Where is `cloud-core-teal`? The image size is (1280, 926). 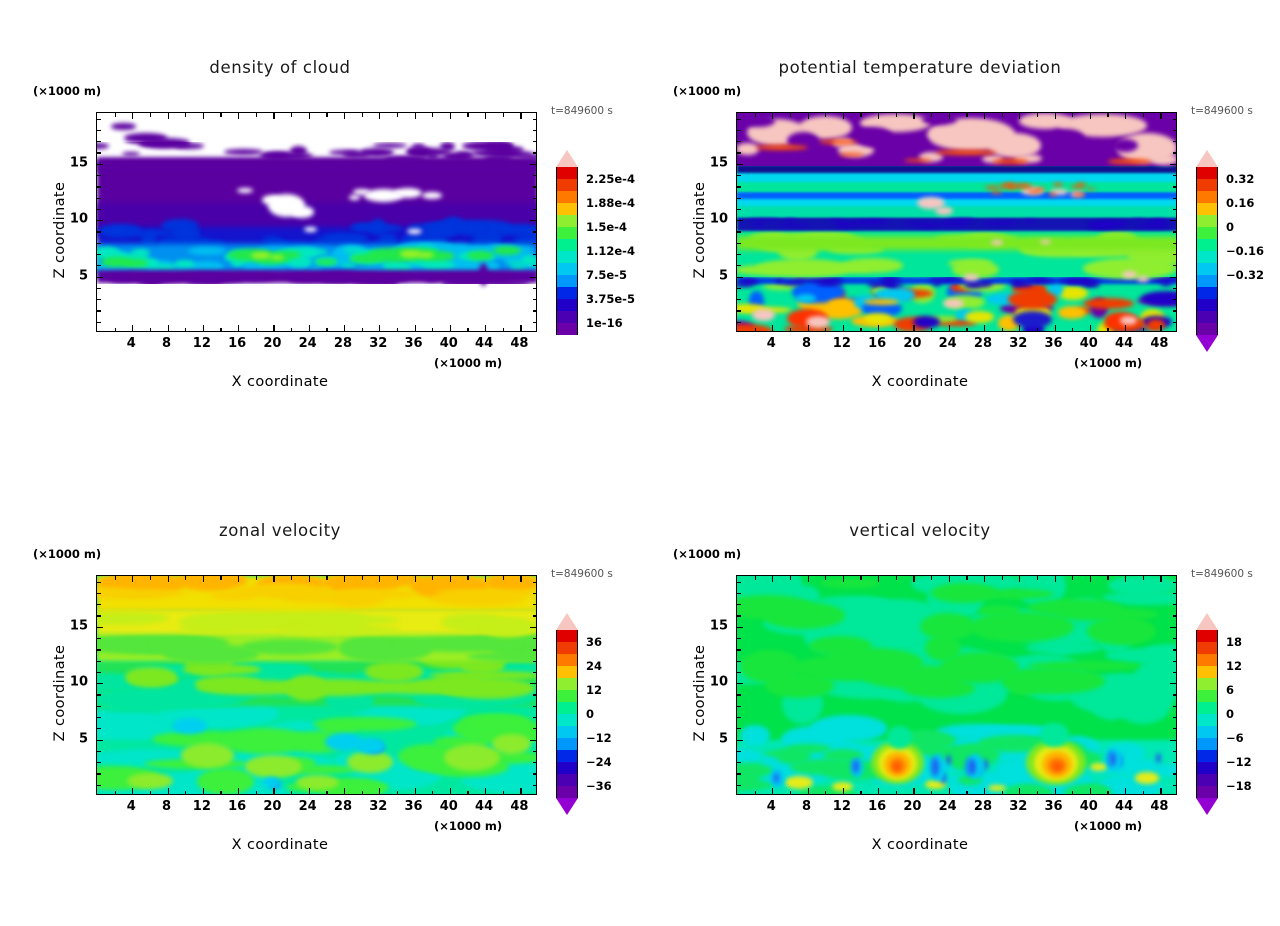
cloud-core-teal is located at coordinates (301, 252).